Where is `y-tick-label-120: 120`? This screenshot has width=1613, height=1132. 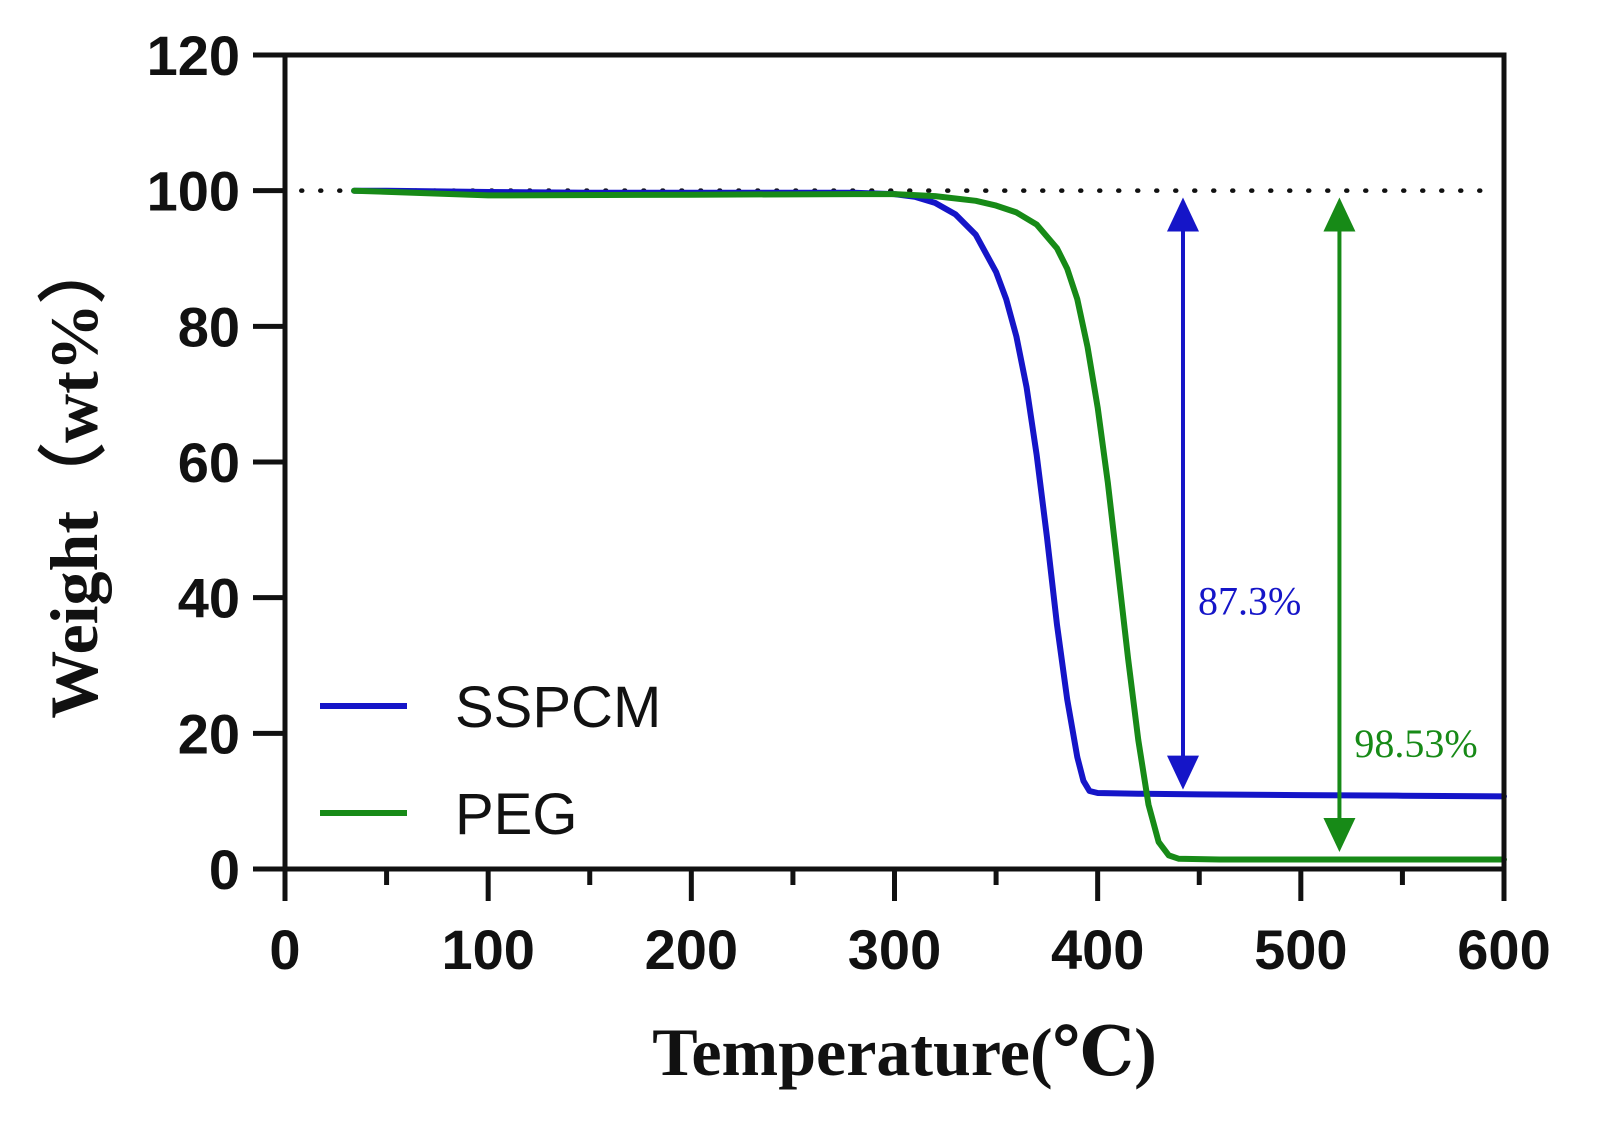 y-tick-label-120: 120 is located at coordinates (193, 55).